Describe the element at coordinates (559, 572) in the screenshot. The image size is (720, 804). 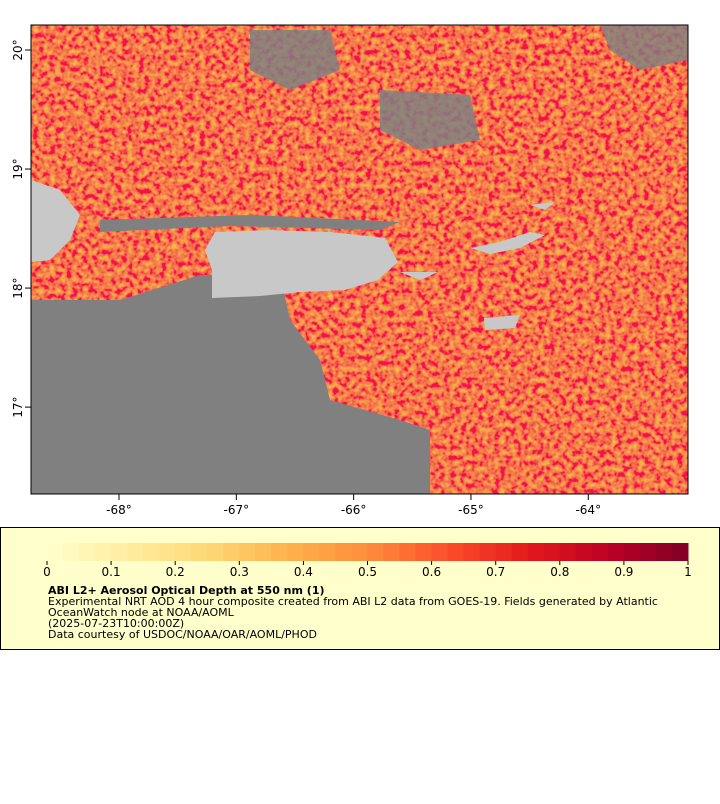
I see `colorbar-tick-label: 0.8` at that location.